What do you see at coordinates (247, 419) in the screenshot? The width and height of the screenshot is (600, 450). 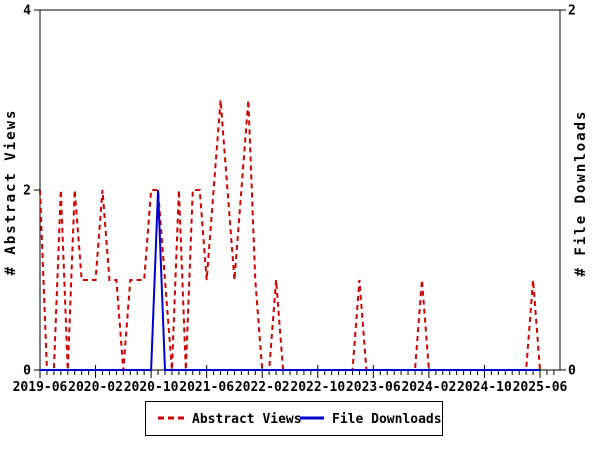 I see `legend-label-abstract-views: Abstract Views` at bounding box center [247, 419].